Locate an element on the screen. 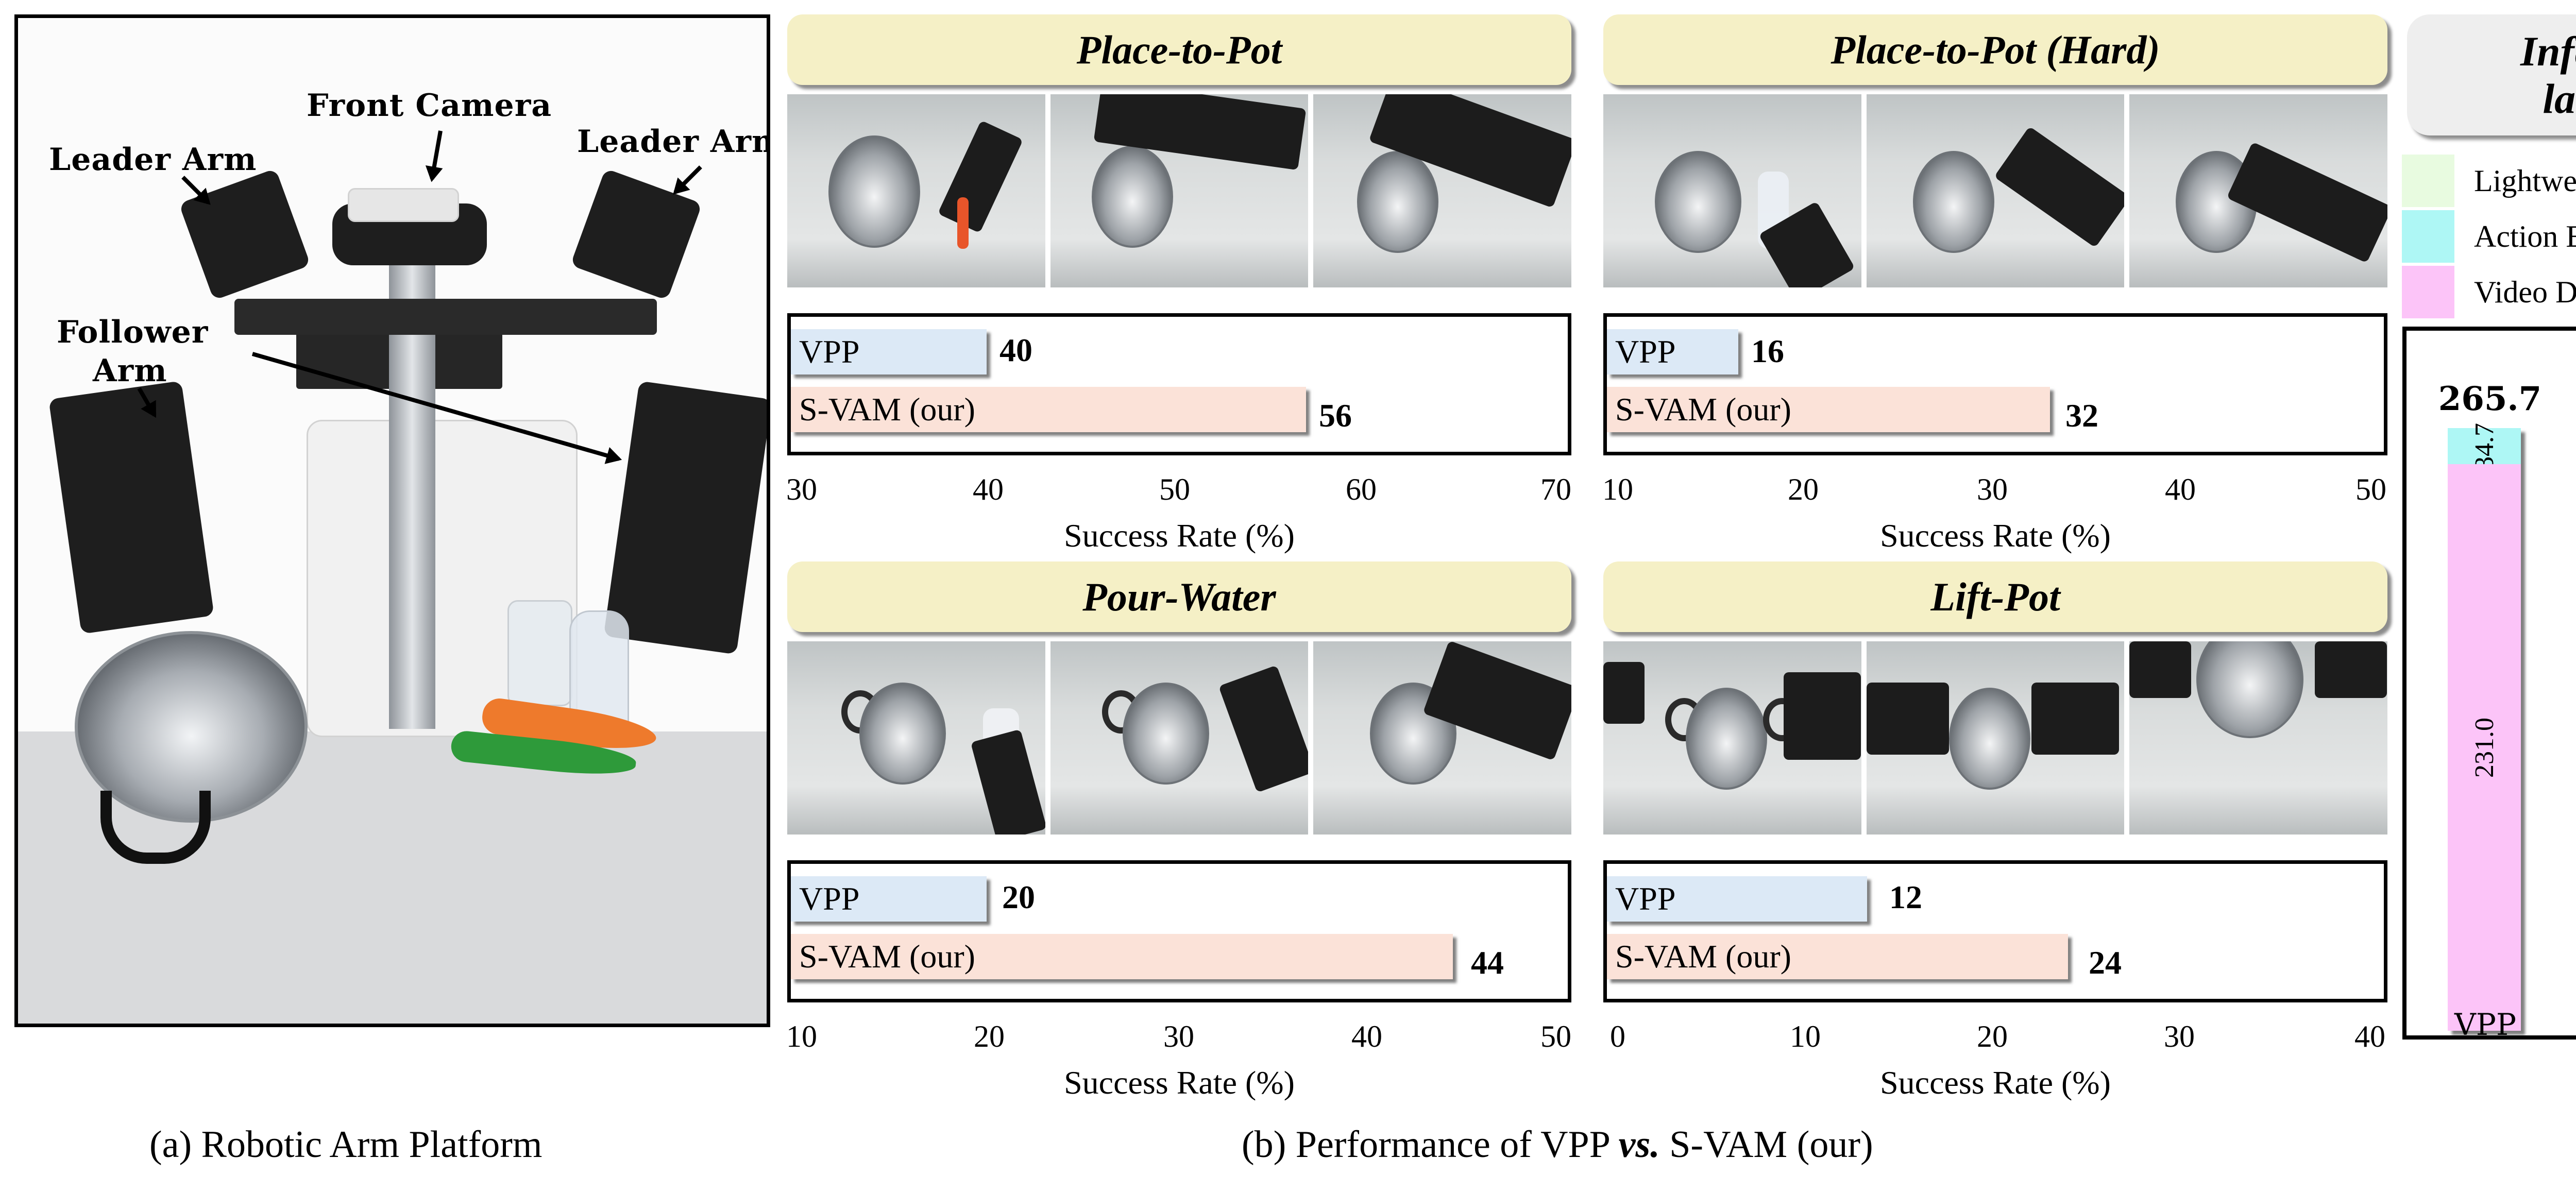 Image resolution: width=2576 pixels, height=1192 pixels. vpp-value: 40 is located at coordinates (1015, 350).